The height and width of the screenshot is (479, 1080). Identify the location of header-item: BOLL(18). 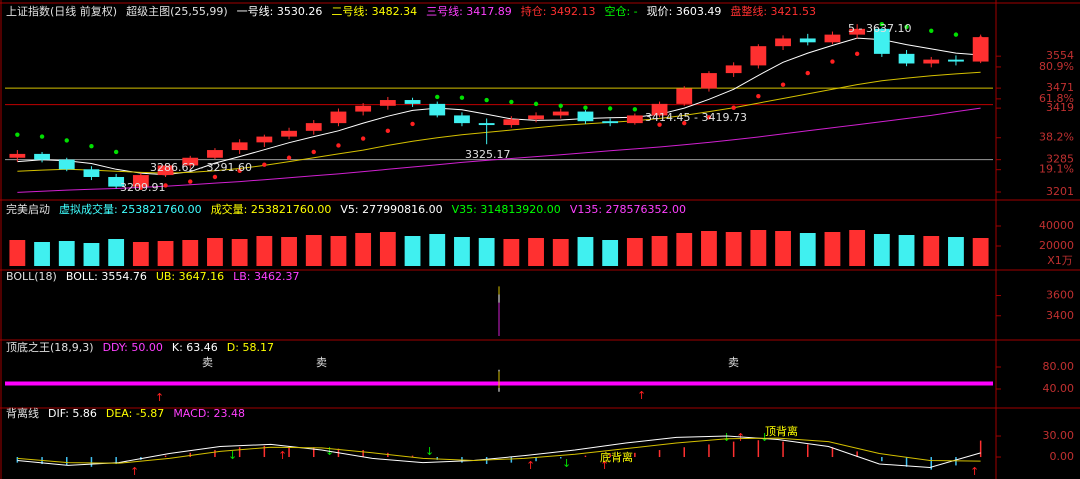
(31, 276).